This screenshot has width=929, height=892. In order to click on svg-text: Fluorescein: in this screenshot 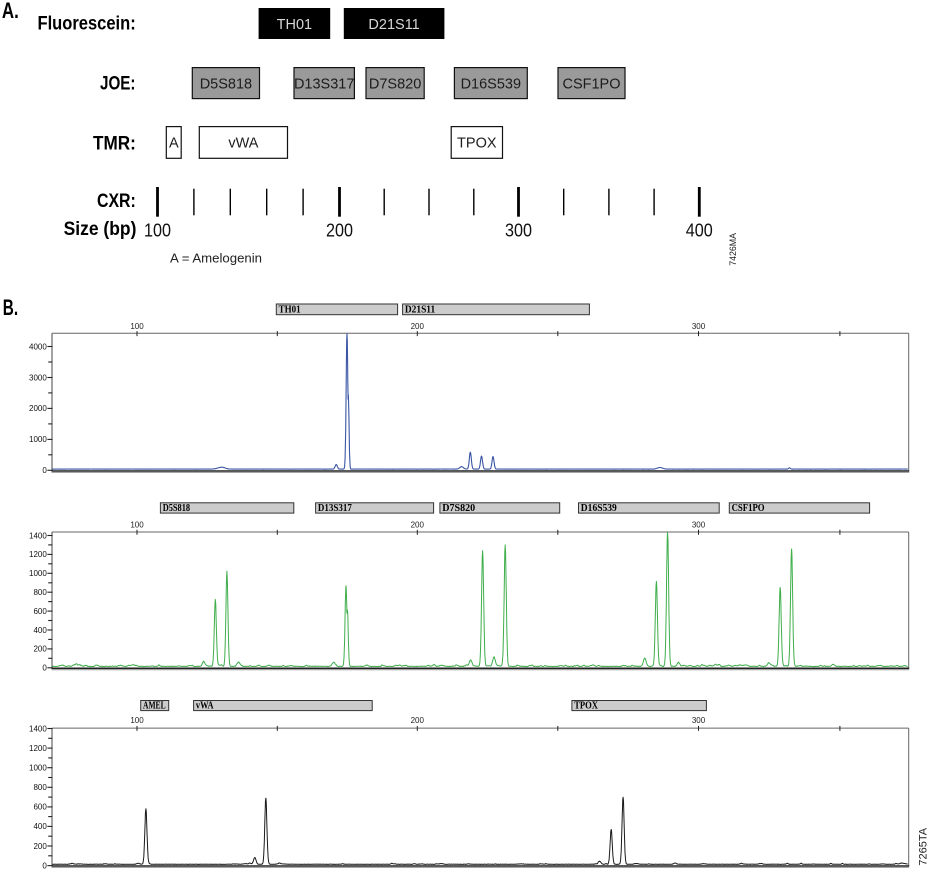, I will do `click(87, 24)`.